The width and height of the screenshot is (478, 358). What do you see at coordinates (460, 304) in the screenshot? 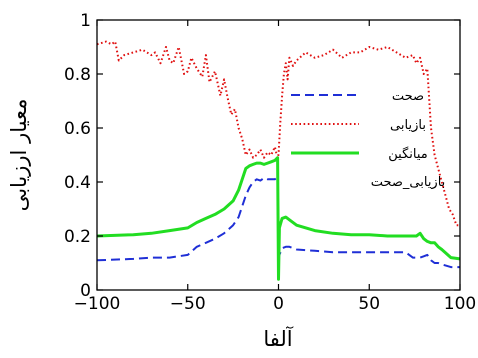
I see `x-tick-label: 100` at bounding box center [460, 304].